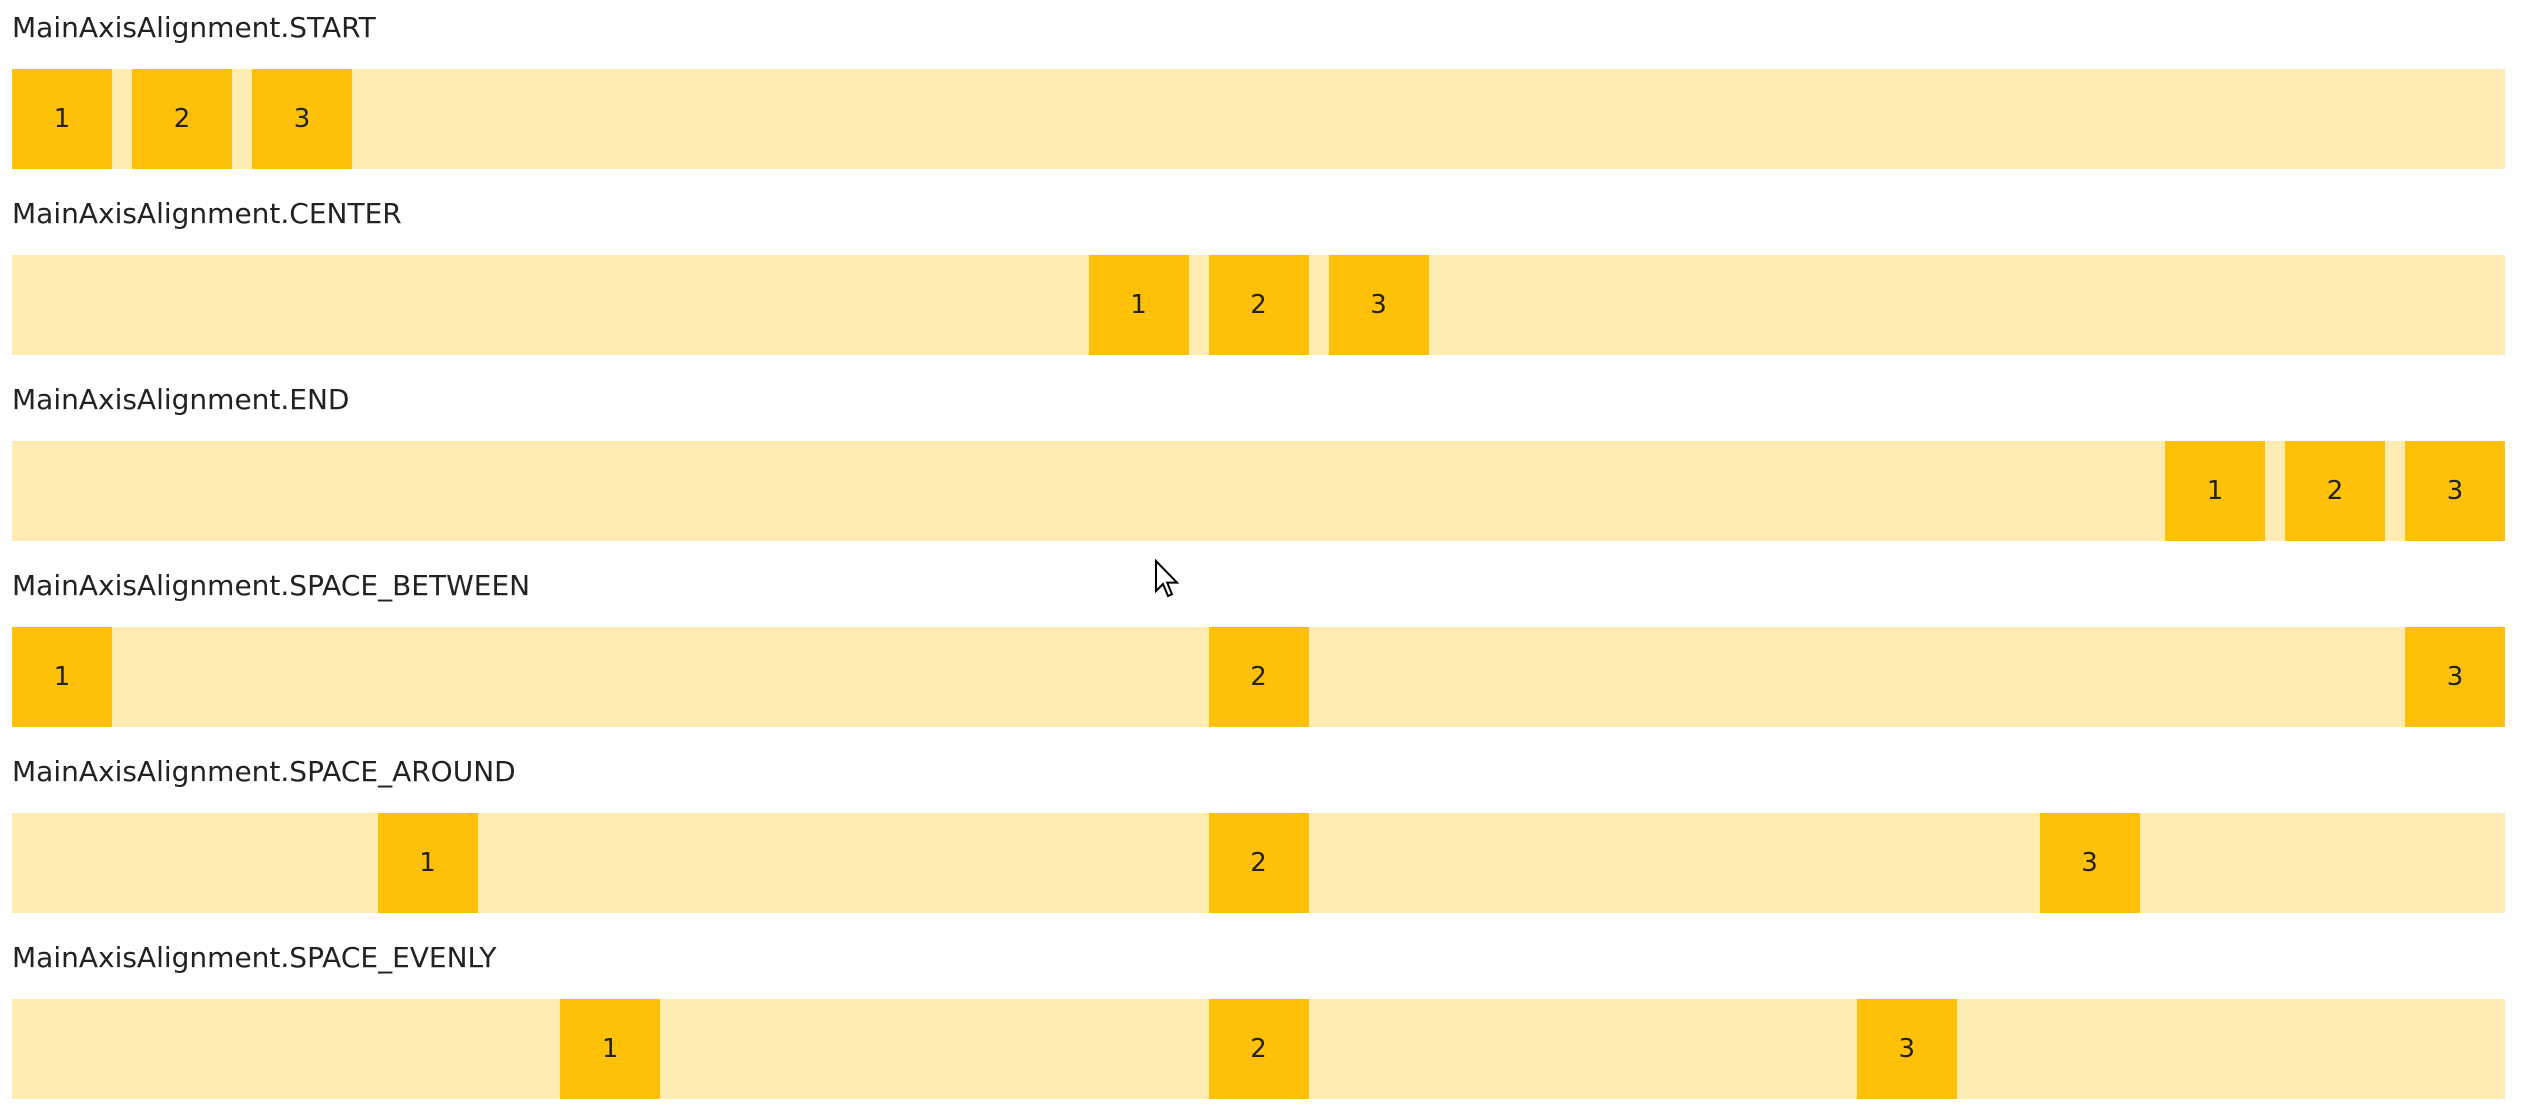 The width and height of the screenshot is (2521, 1117). I want to click on section-space-between: MainAxisAlignment.SPACE_BETWEEN 1 2 3, so click(1258, 642).